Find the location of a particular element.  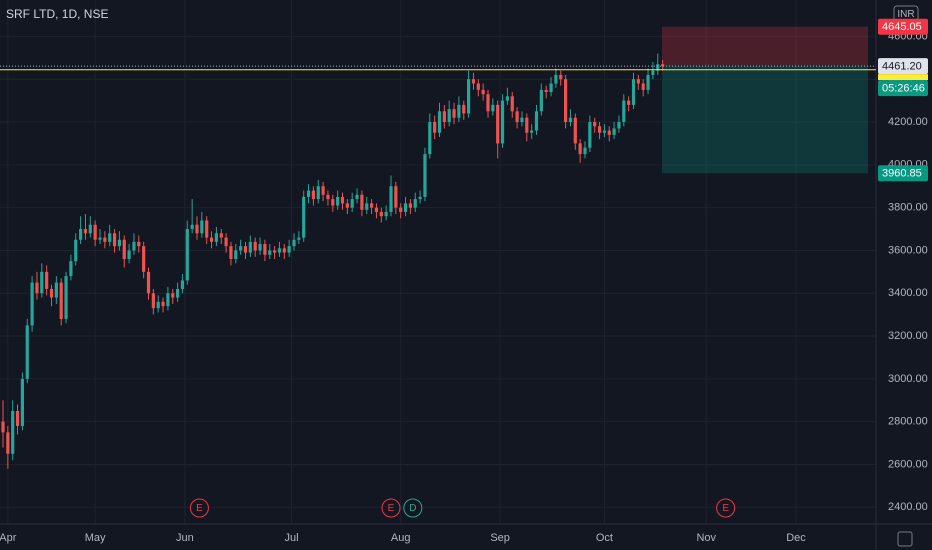

x-tick-label: Jun is located at coordinates (185, 538).